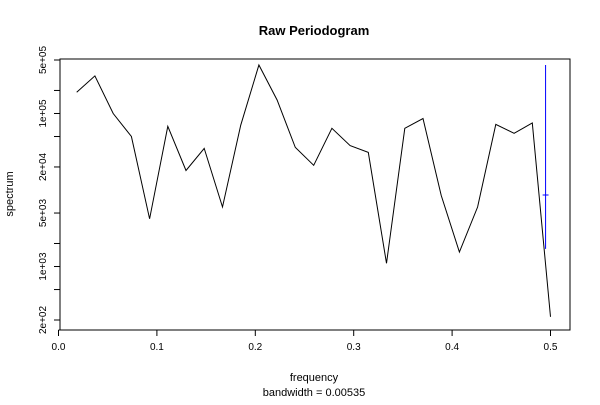 This screenshot has height=405, width=600. What do you see at coordinates (354, 347) in the screenshot?
I see `x-tick-label: 0.3` at bounding box center [354, 347].